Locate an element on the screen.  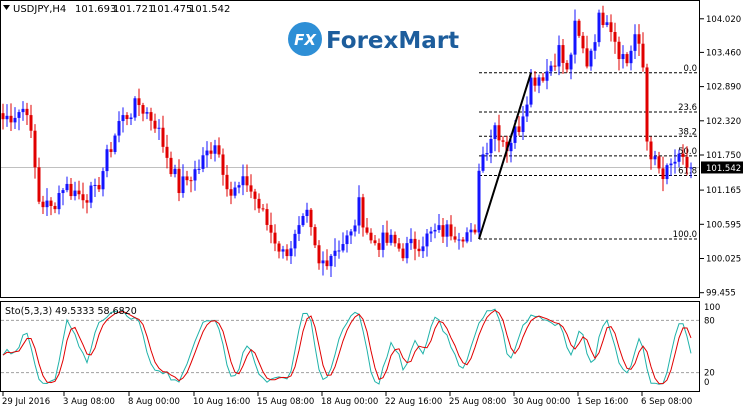
oscillator-tick-label: 20 is located at coordinates (709, 374).